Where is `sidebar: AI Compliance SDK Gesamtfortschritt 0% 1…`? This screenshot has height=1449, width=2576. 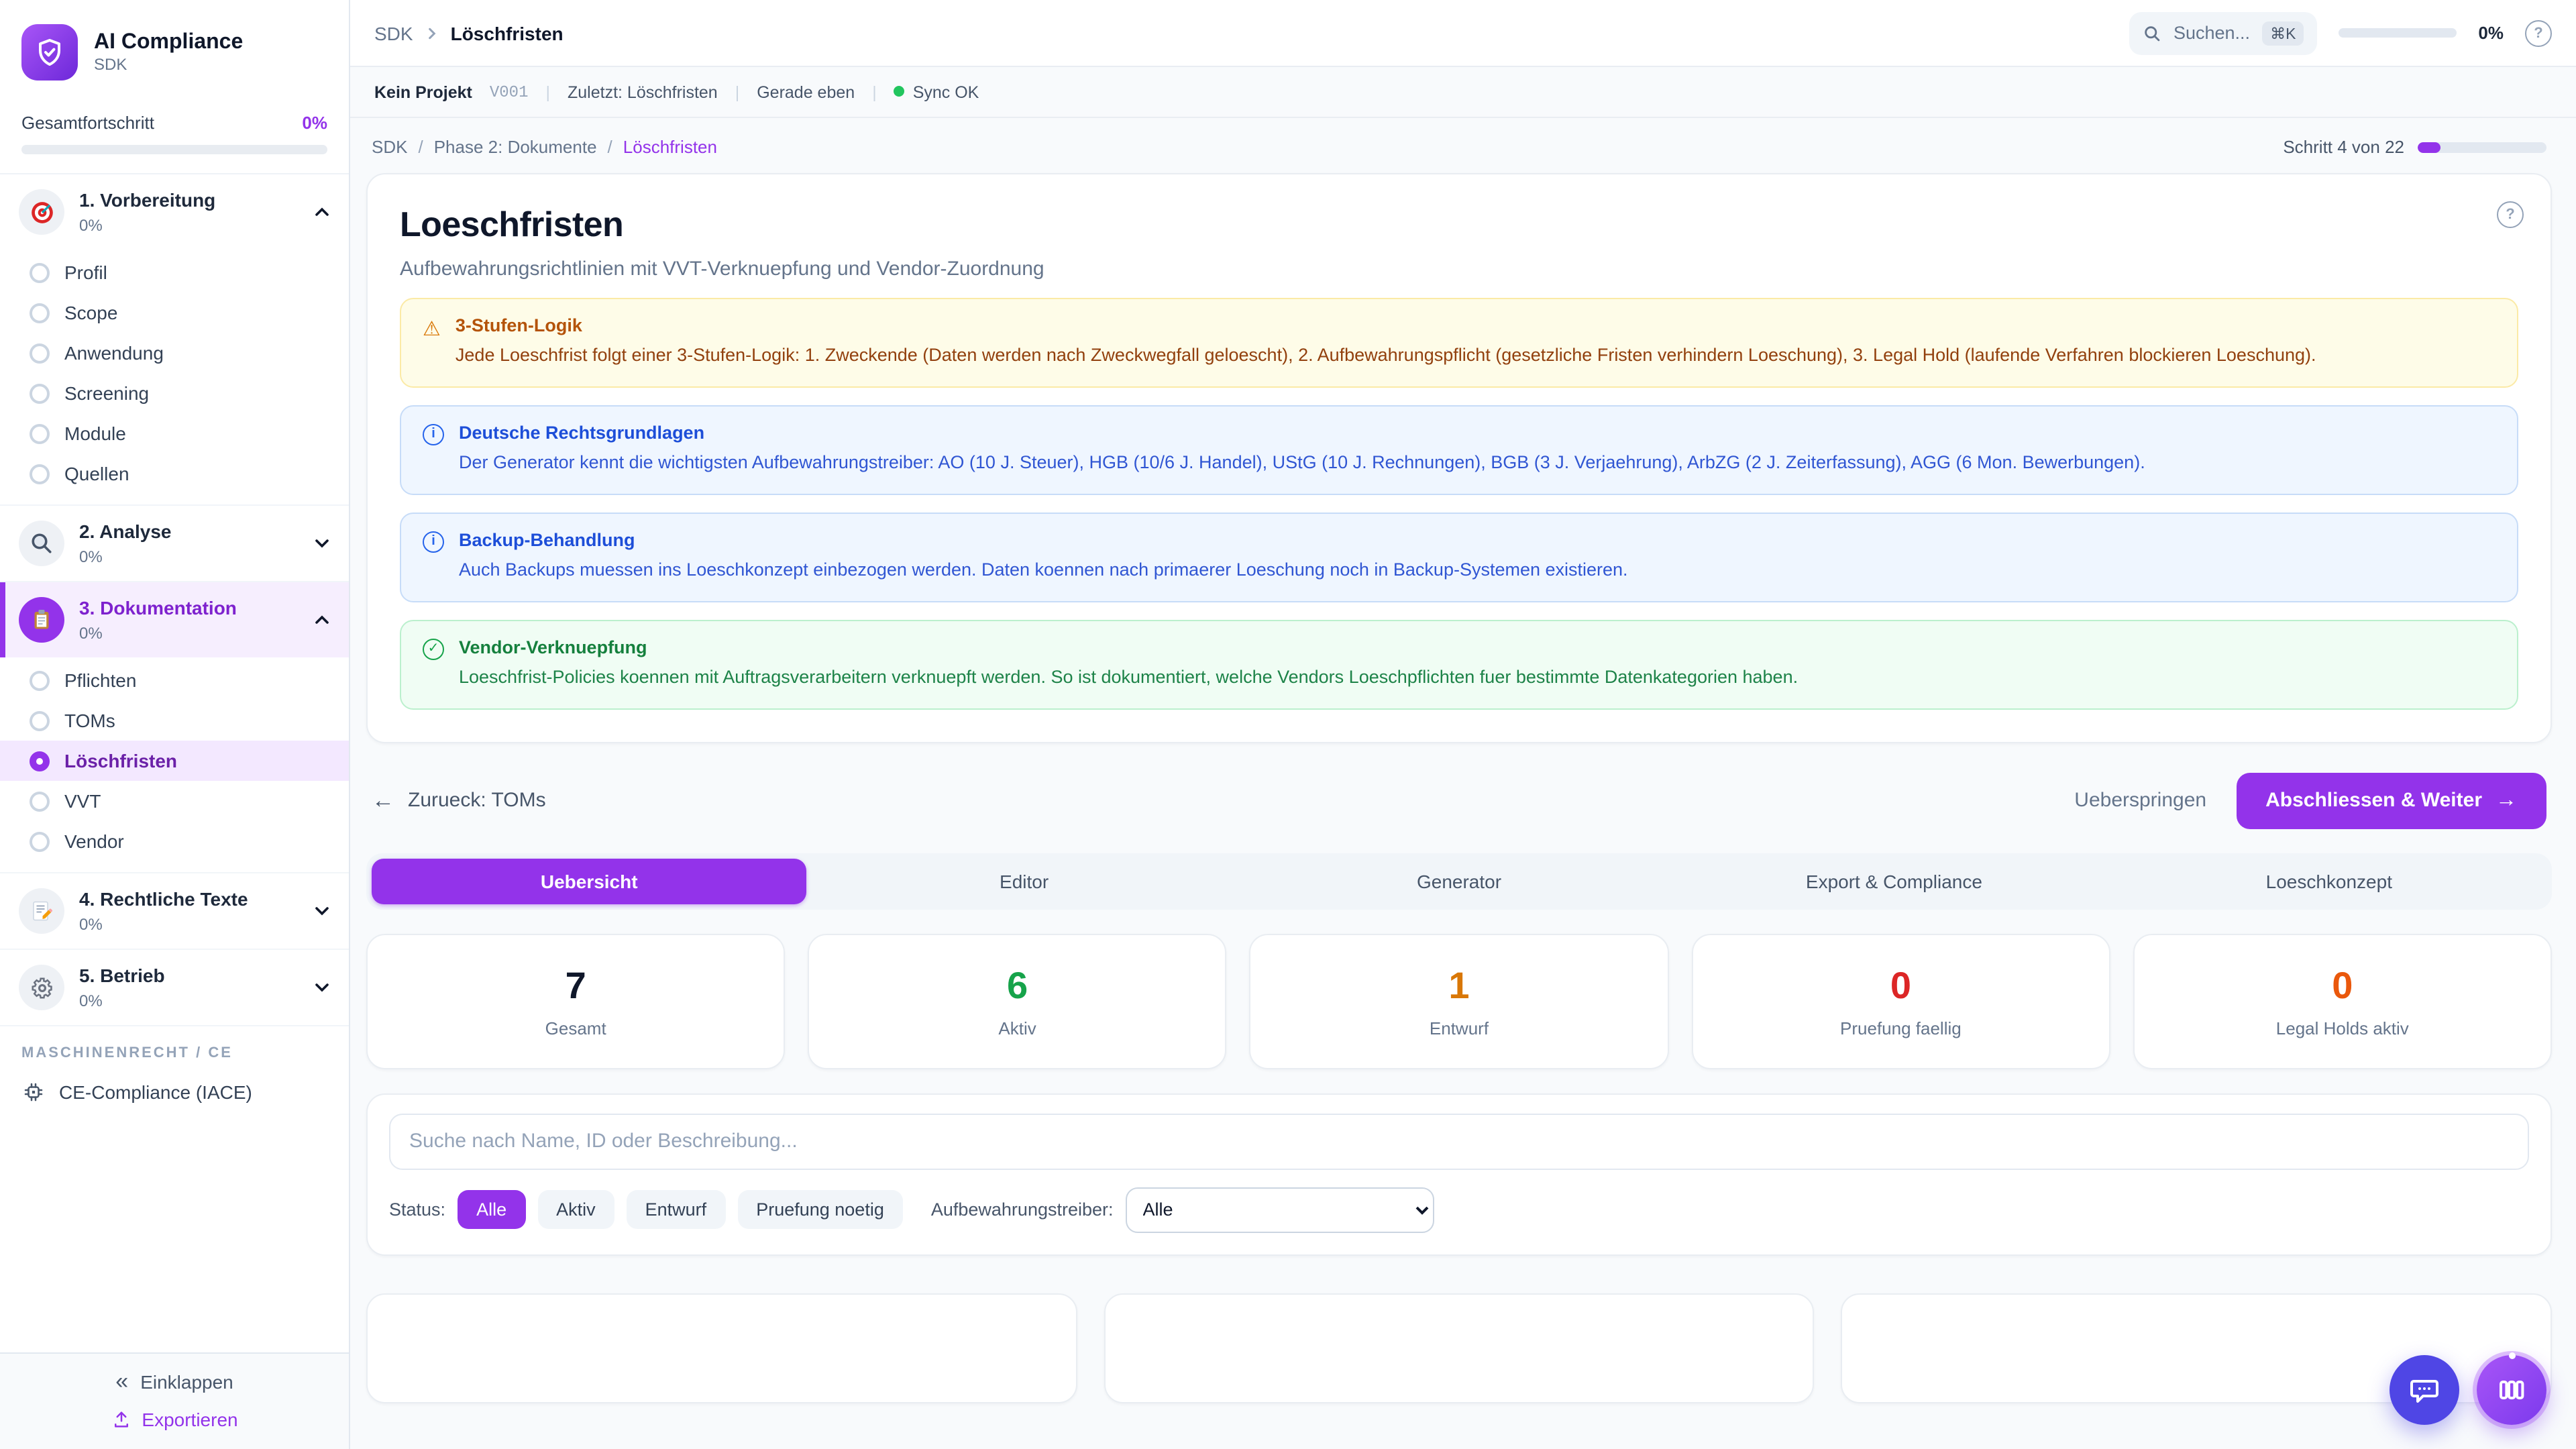
sidebar: AI Compliance SDK Gesamtfortschritt 0% 1… is located at coordinates (175, 724).